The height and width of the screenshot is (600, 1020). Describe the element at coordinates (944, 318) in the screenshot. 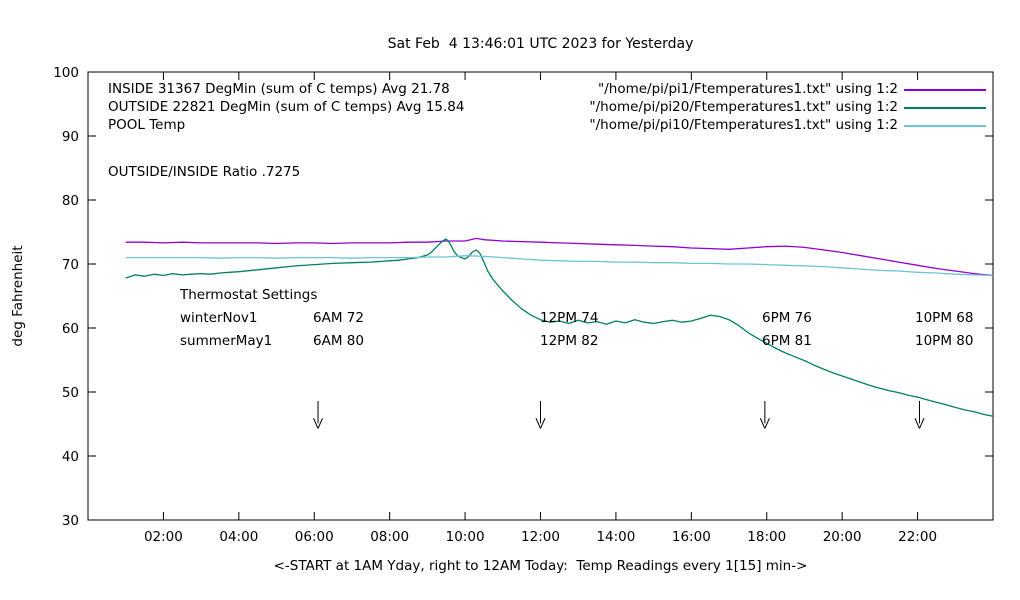

I see `thermostat-setting: 10PM 68` at that location.